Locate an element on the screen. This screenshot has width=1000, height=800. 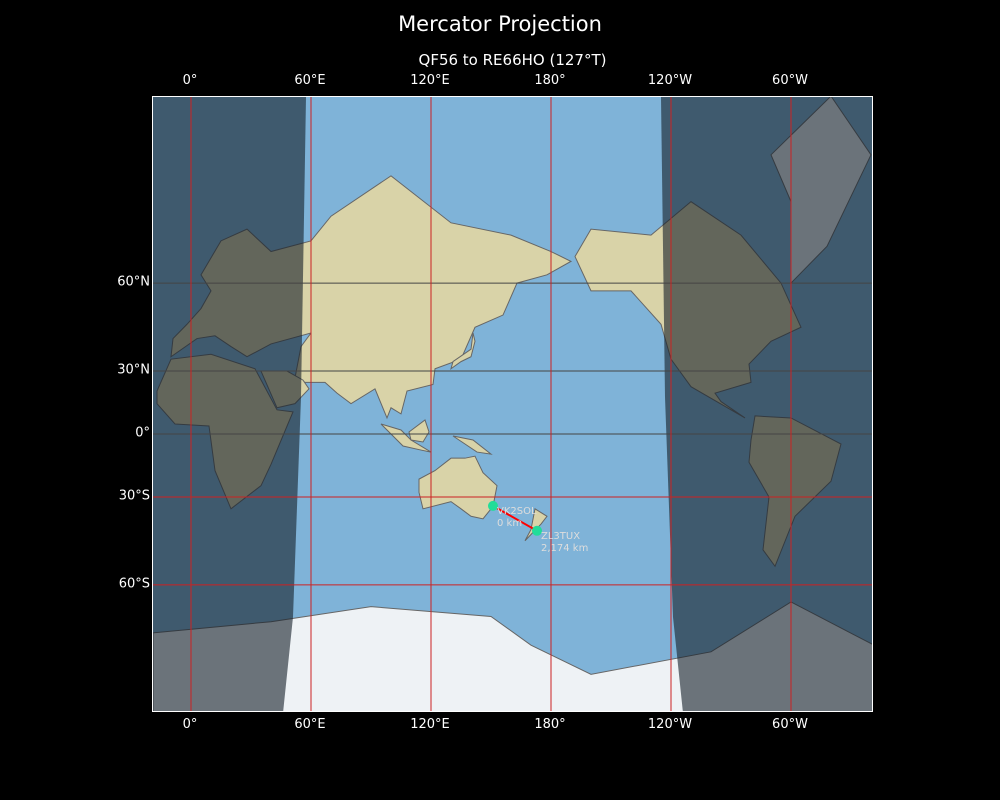
night-shade-west is located at coordinates (229, 404).